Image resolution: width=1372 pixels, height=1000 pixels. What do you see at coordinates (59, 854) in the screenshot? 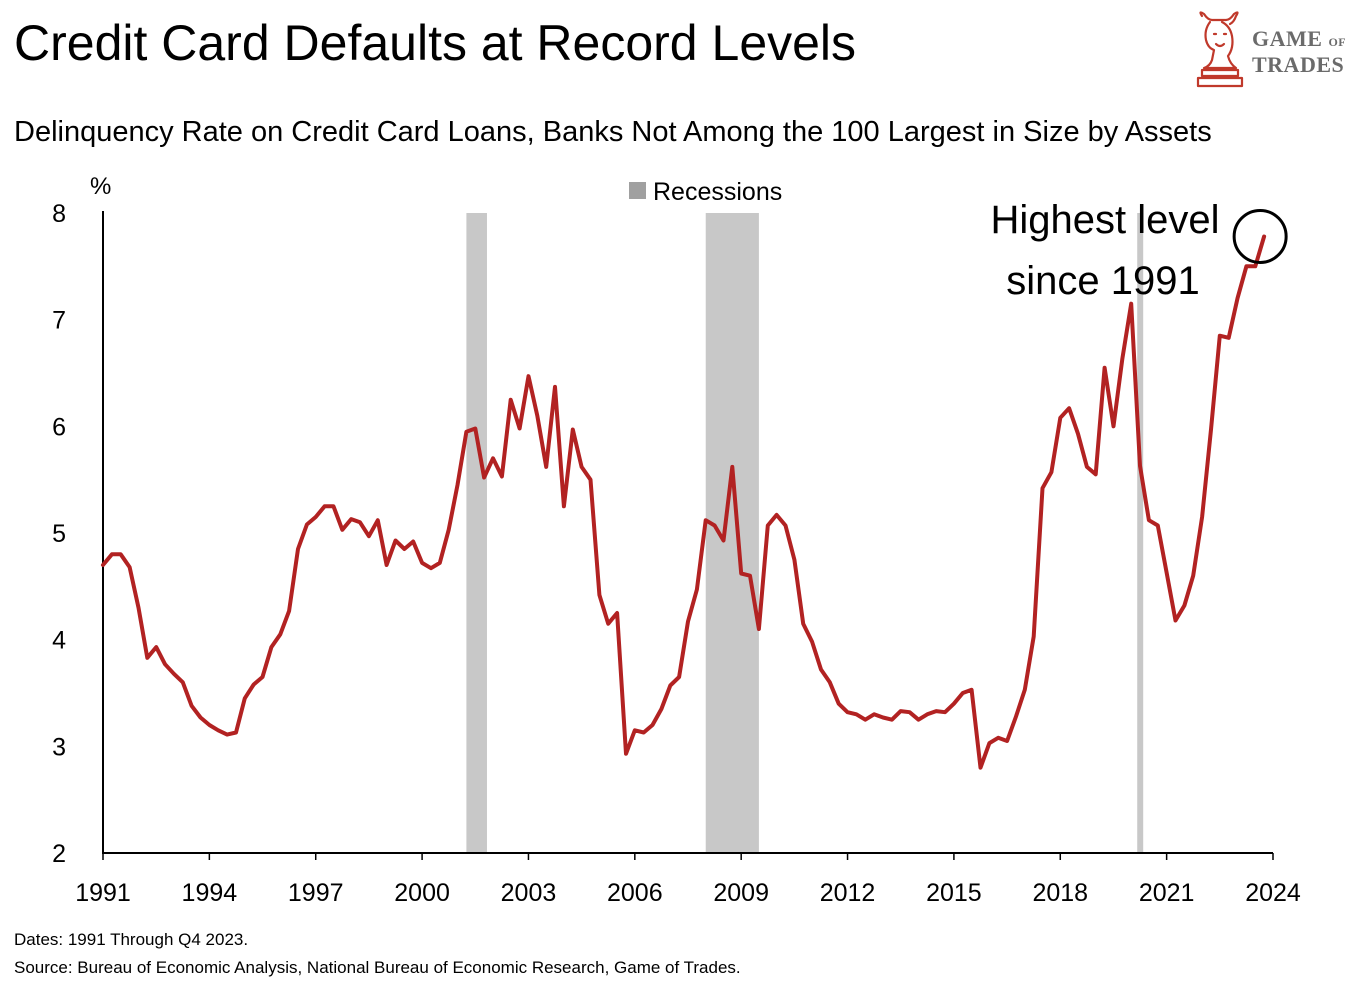
I see `y-tick-label: 2` at bounding box center [59, 854].